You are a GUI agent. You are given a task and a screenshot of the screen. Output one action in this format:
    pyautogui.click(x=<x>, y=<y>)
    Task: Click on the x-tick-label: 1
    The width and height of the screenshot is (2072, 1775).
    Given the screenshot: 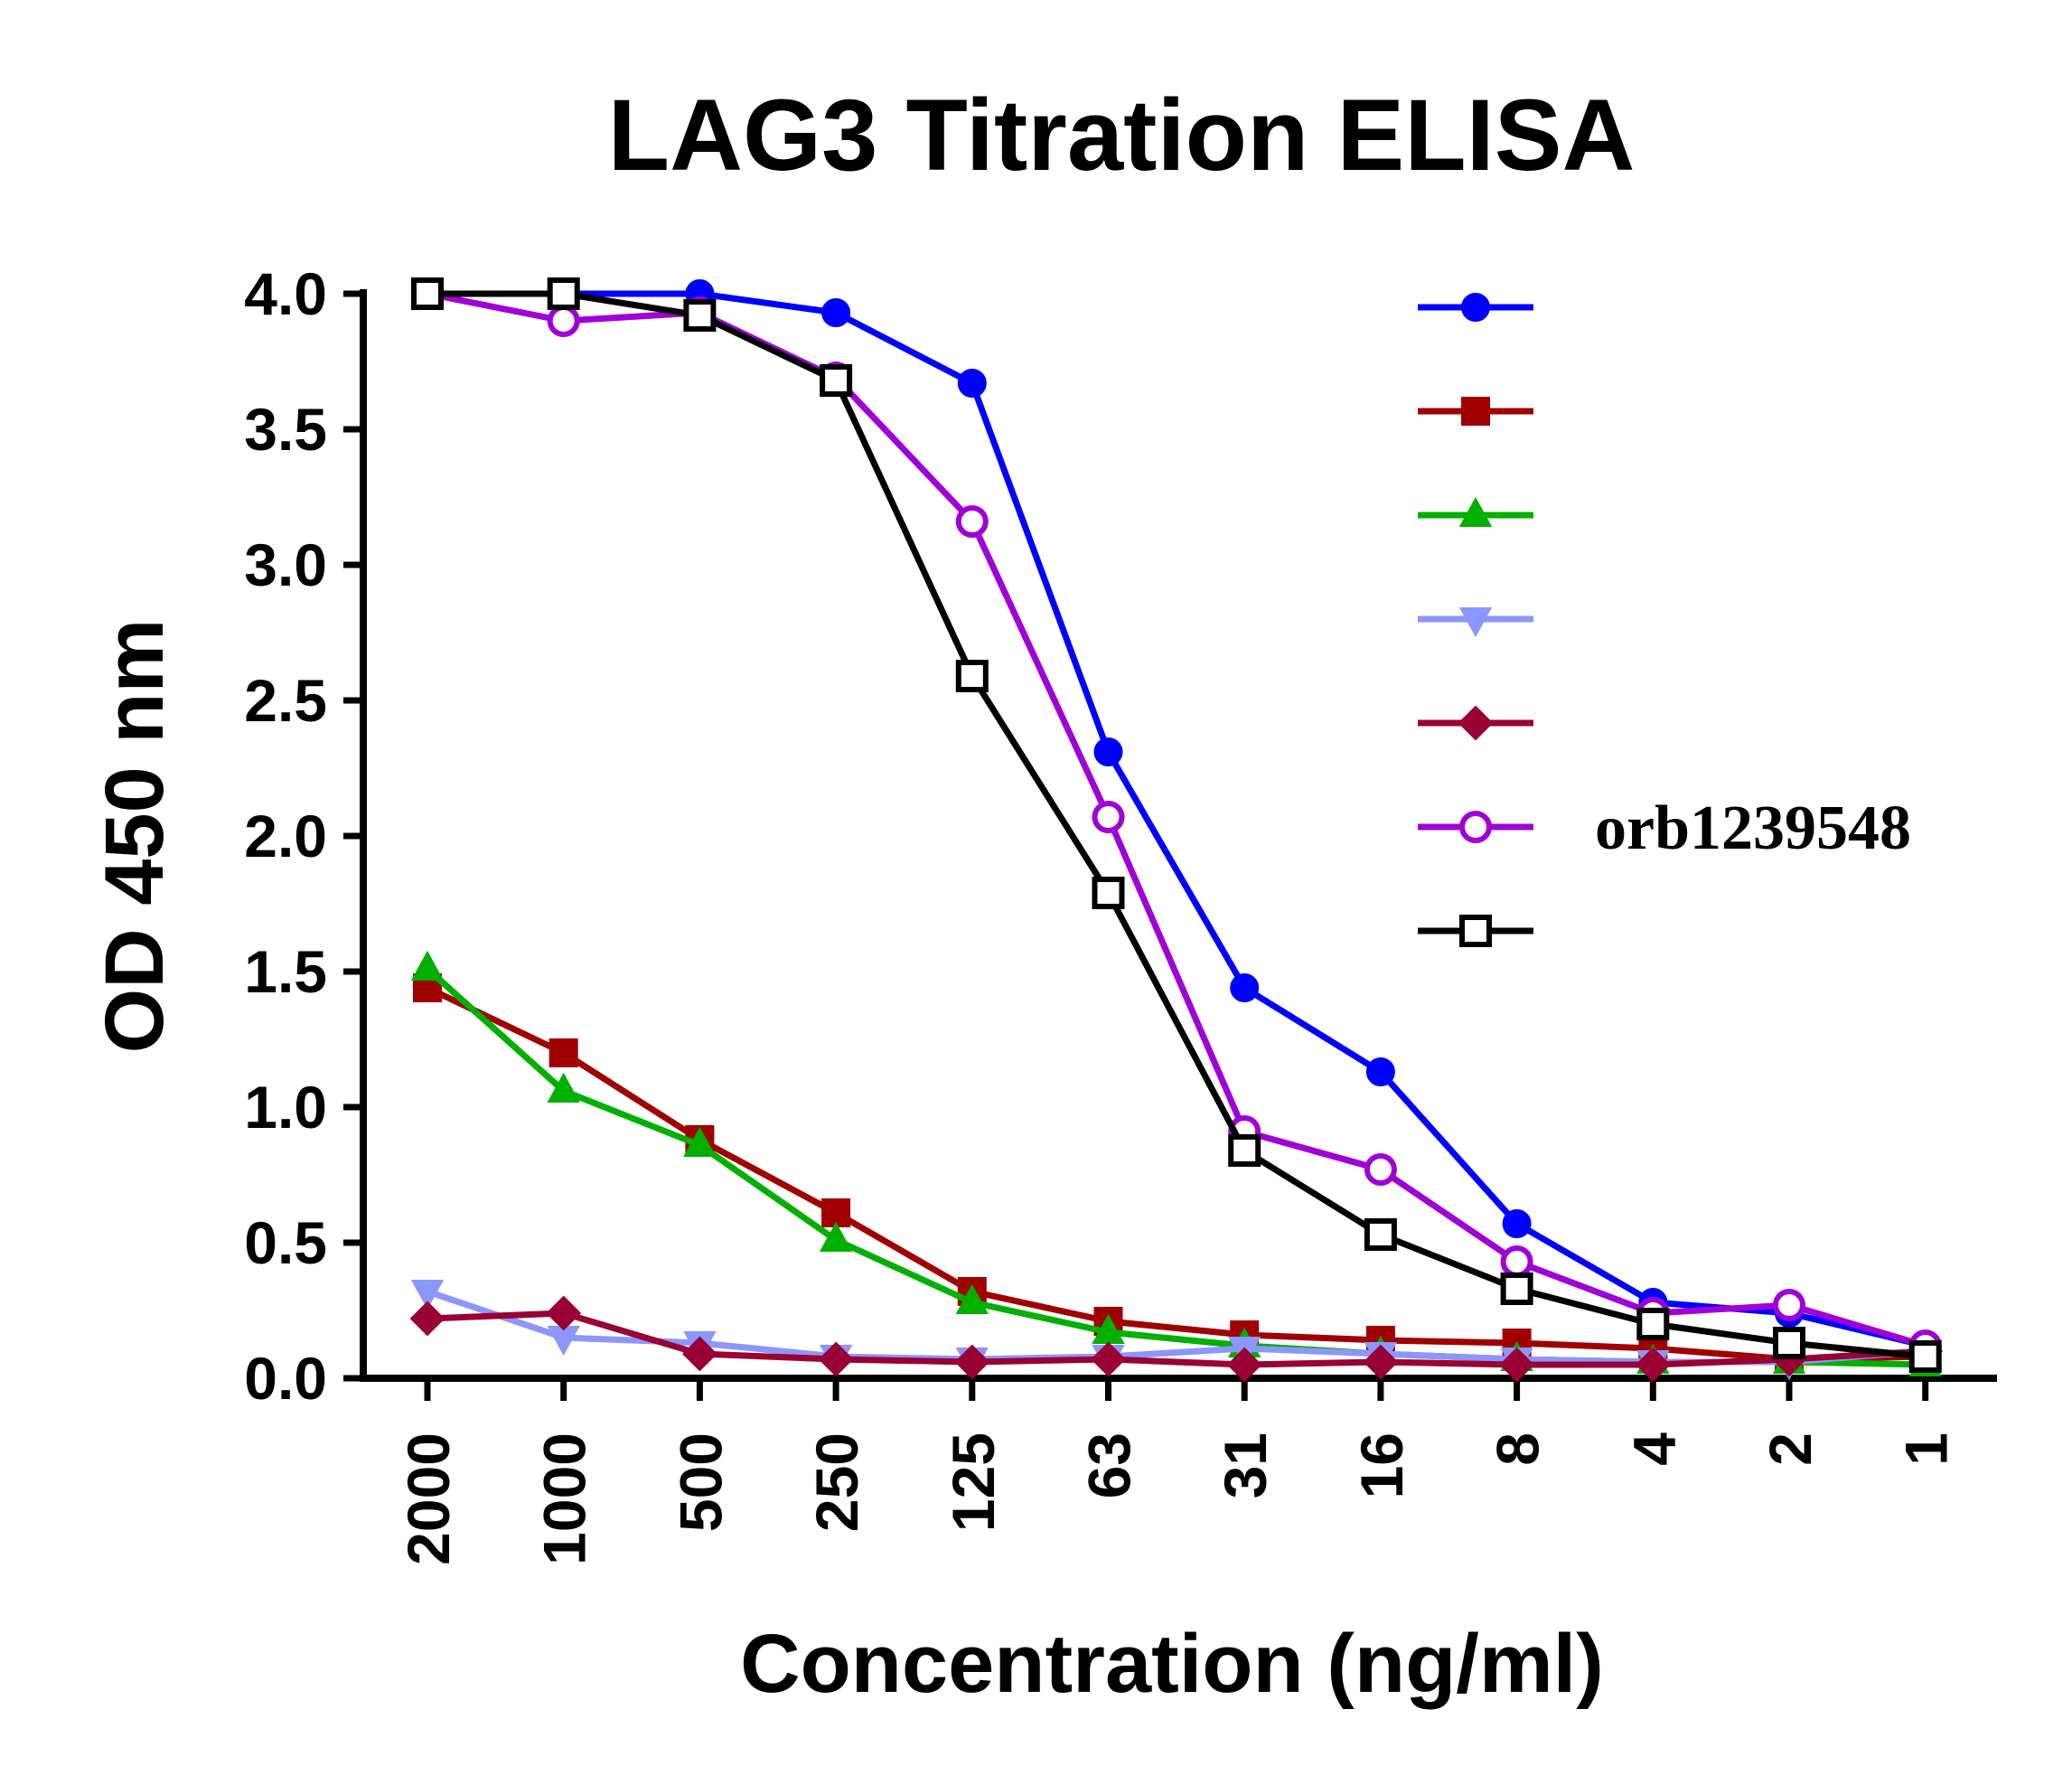 What is the action you would take?
    pyautogui.click(x=1926, y=1449)
    